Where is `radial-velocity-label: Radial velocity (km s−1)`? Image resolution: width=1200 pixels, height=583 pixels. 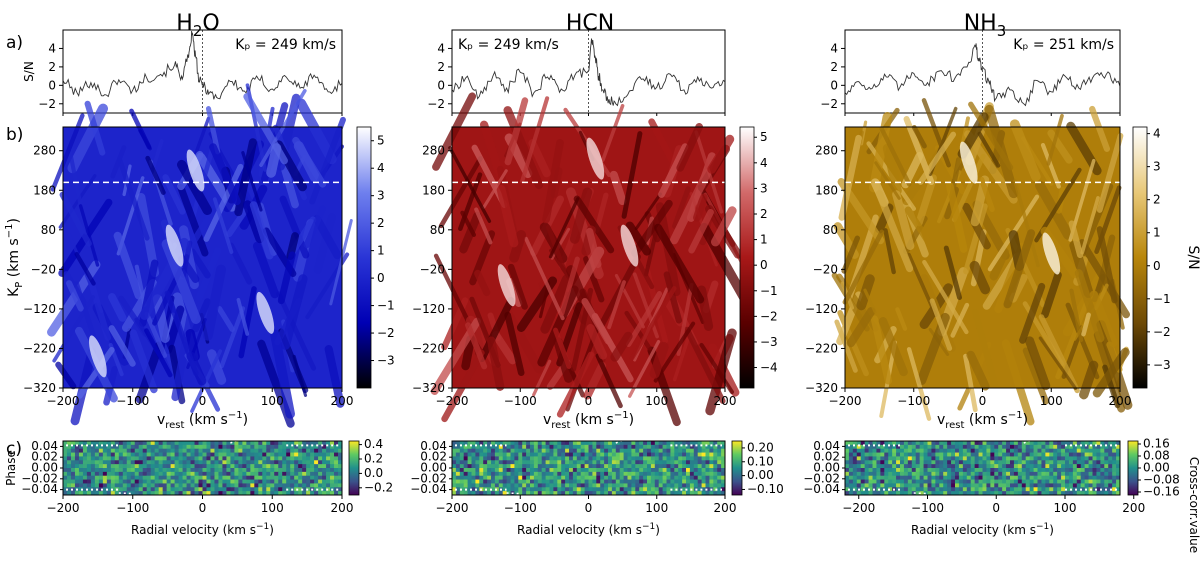
radial-velocity-label: Radial velocity (km s−1) is located at coordinates (588, 529).